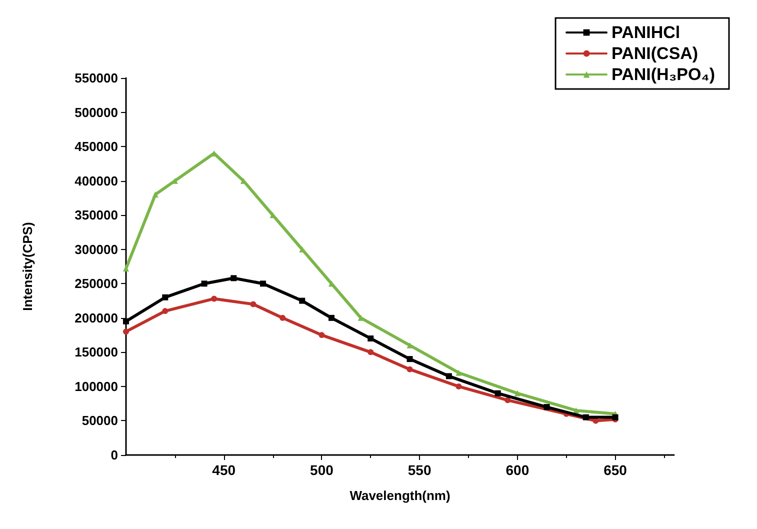  What do you see at coordinates (96, 318) in the screenshot?
I see `y-tick-label: 200000` at bounding box center [96, 318].